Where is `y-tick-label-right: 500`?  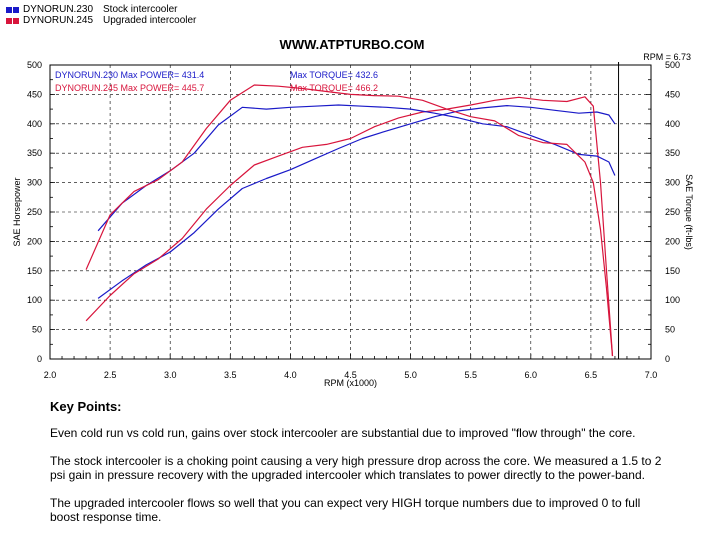 y-tick-label-right: 500 is located at coordinates (672, 65).